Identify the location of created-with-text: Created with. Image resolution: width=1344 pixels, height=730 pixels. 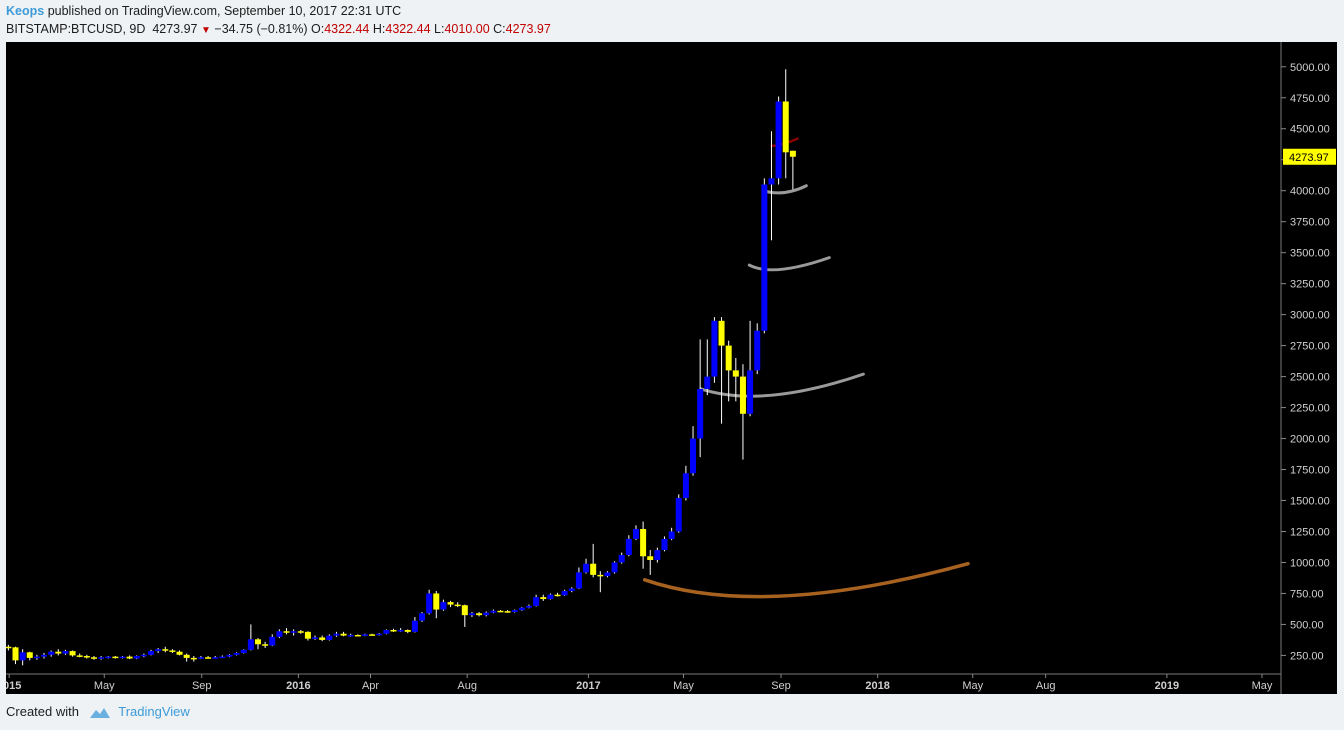
(42, 711).